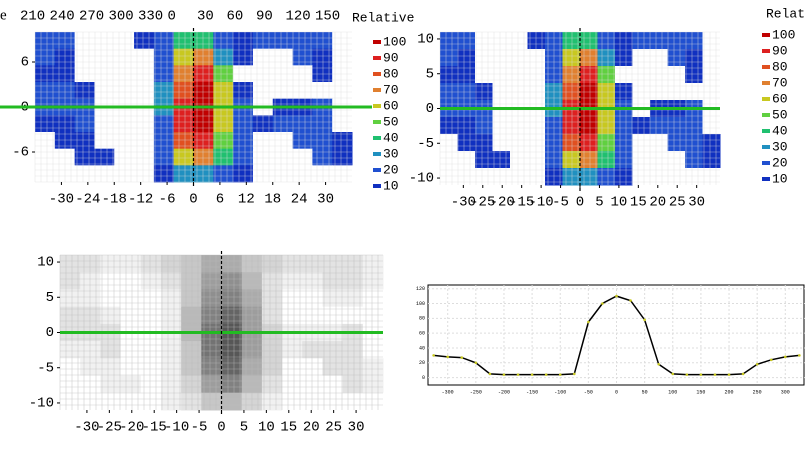 The height and width of the screenshot is (455, 805). What do you see at coordinates (87, 200) in the screenshot?
I see `x-tick-label: -24` at bounding box center [87, 200].